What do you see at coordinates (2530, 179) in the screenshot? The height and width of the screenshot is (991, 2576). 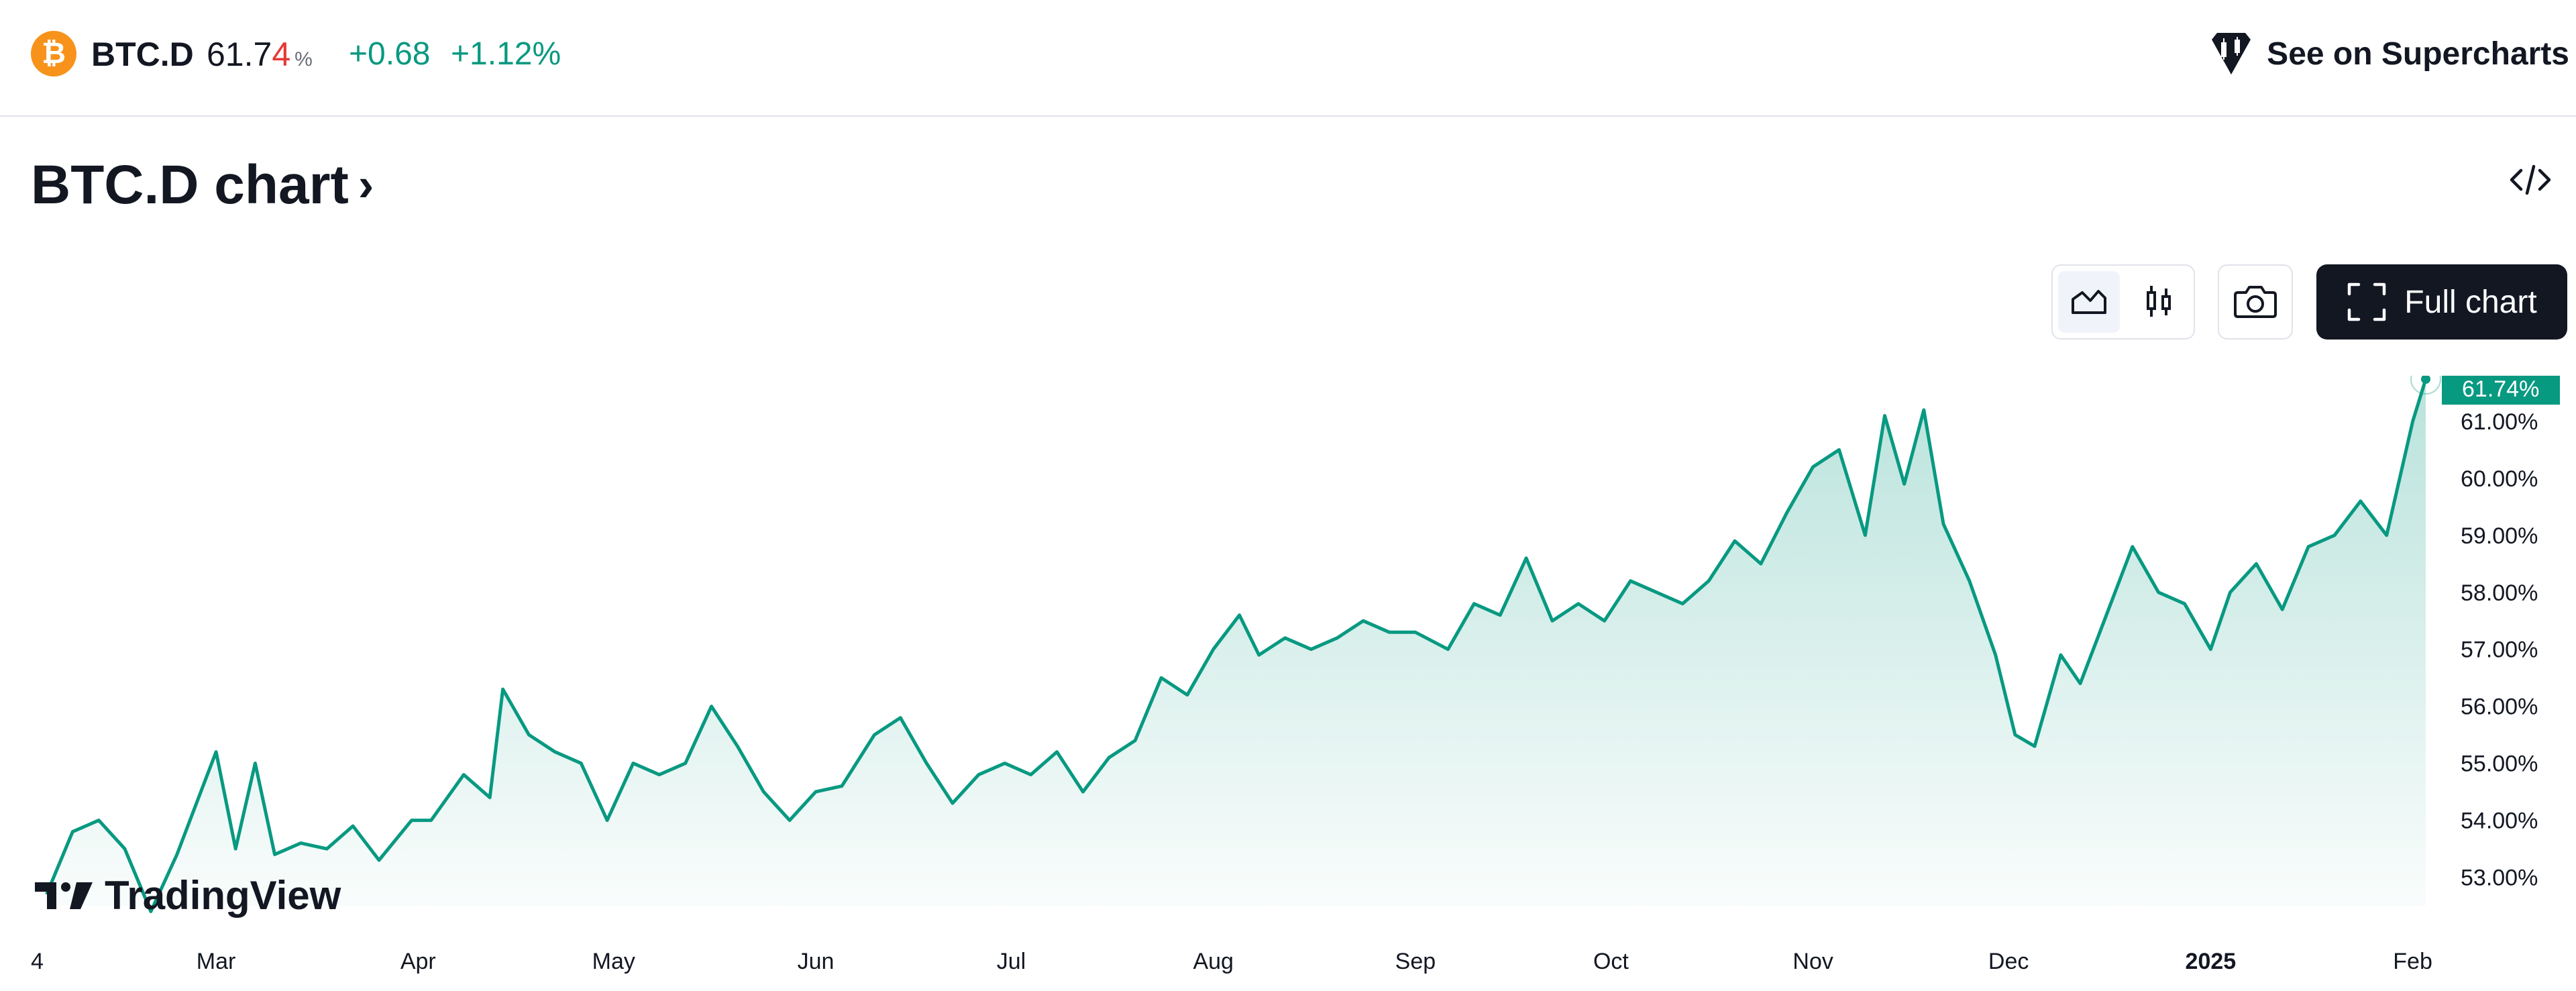 I see `embed-code-icon` at bounding box center [2530, 179].